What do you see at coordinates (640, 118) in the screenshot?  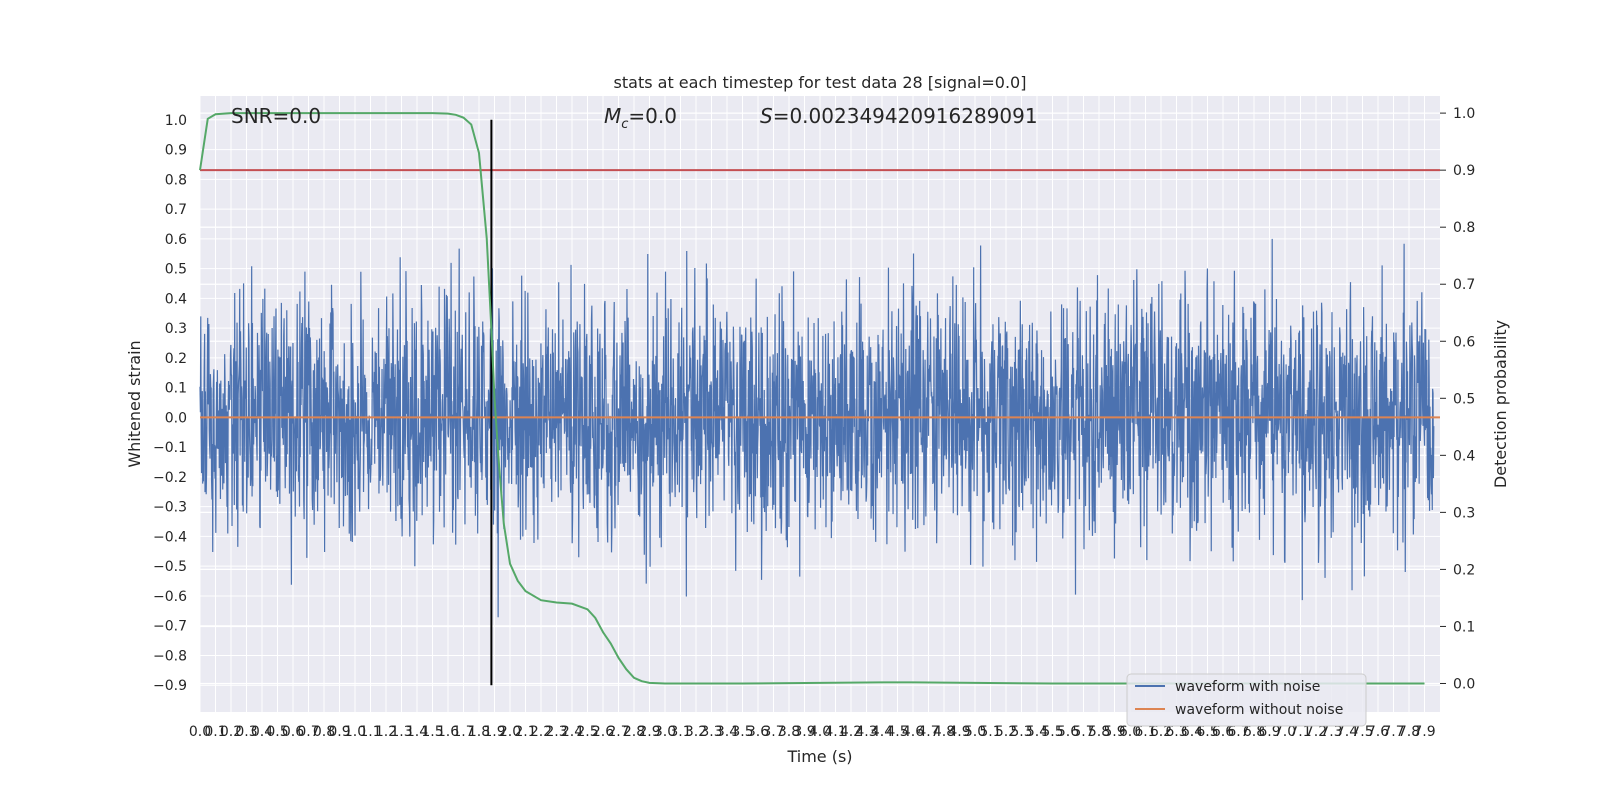 I see `mc-annotation: Mc=0.0` at bounding box center [640, 118].